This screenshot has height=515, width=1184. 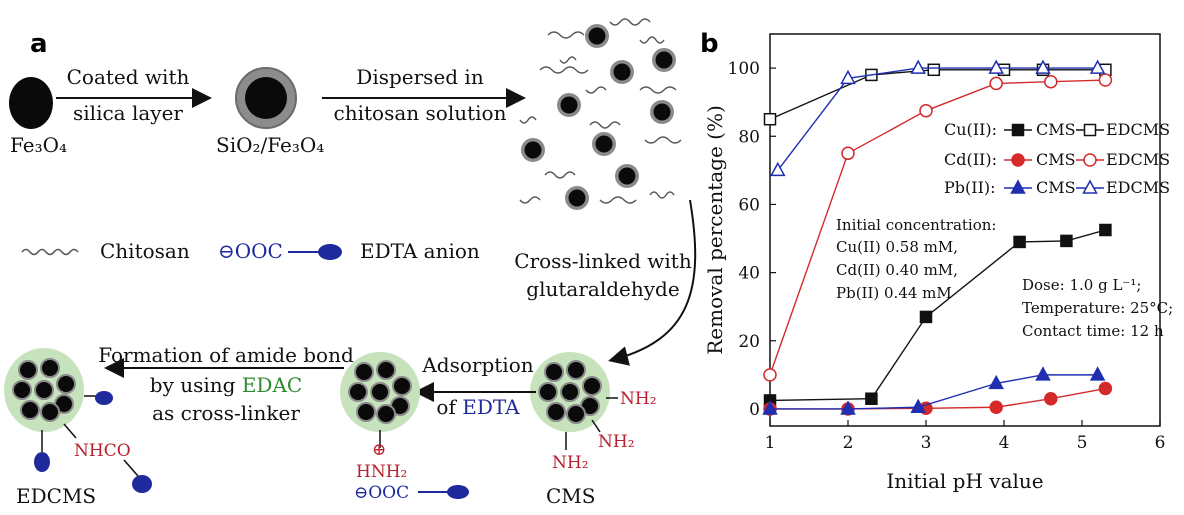 I want to click on cms-nh2-1: NH₂, so click(x=638, y=399).